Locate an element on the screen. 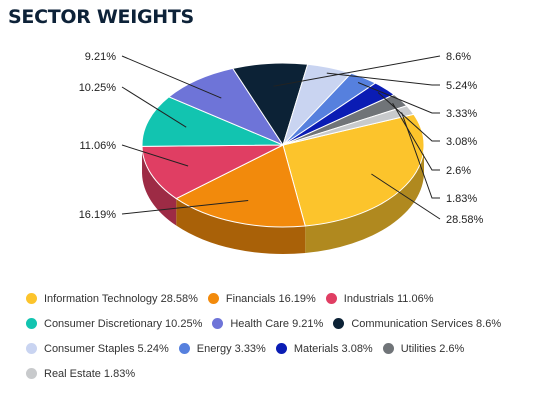 The image size is (541, 404). legend-label: Utilities 2.6% is located at coordinates (432, 348).